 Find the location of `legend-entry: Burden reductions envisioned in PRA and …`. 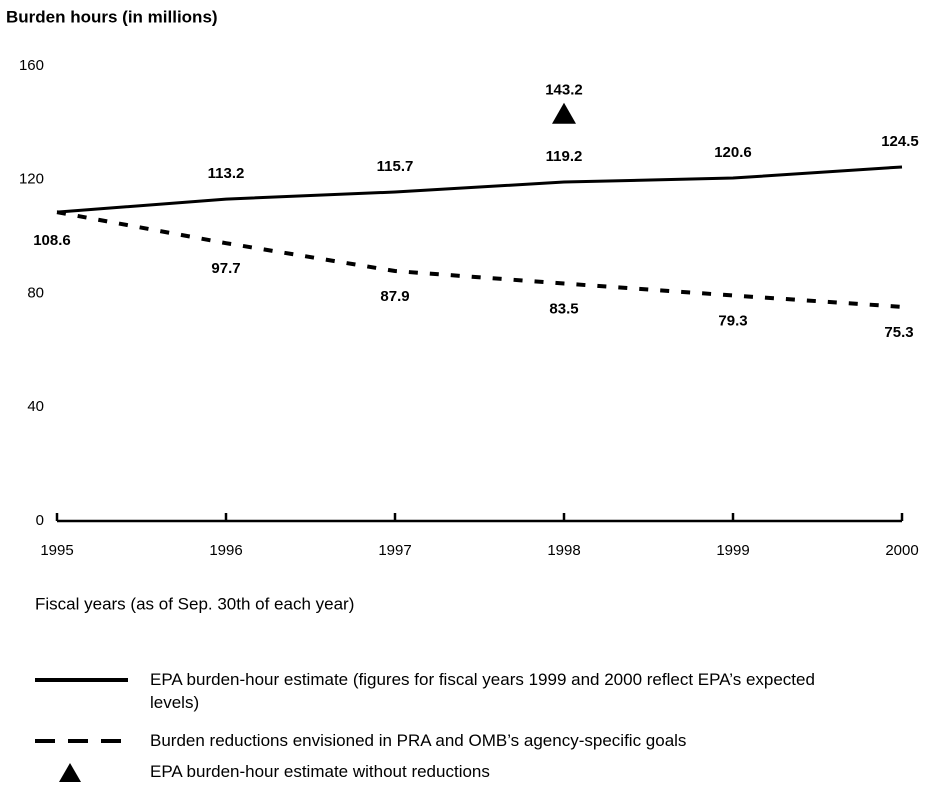

legend-entry: Burden reductions envisioned in PRA and … is located at coordinates (418, 740).